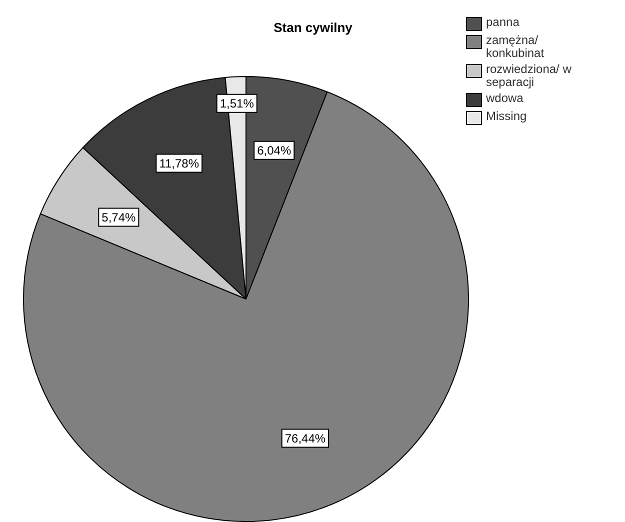 The height and width of the screenshot is (522, 625). I want to click on legend-label: Missing, so click(507, 116).